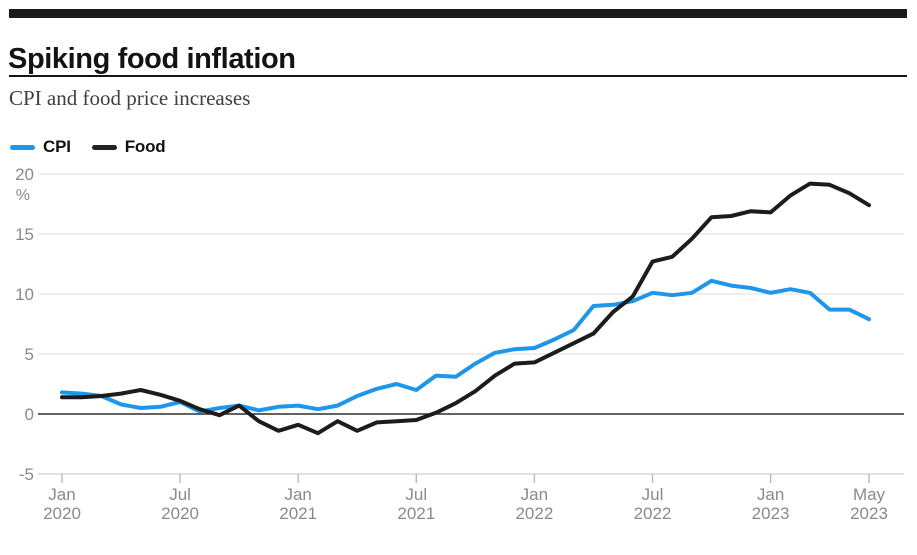 The width and height of the screenshot is (917, 555). I want to click on food-line-swatch, so click(104, 147).